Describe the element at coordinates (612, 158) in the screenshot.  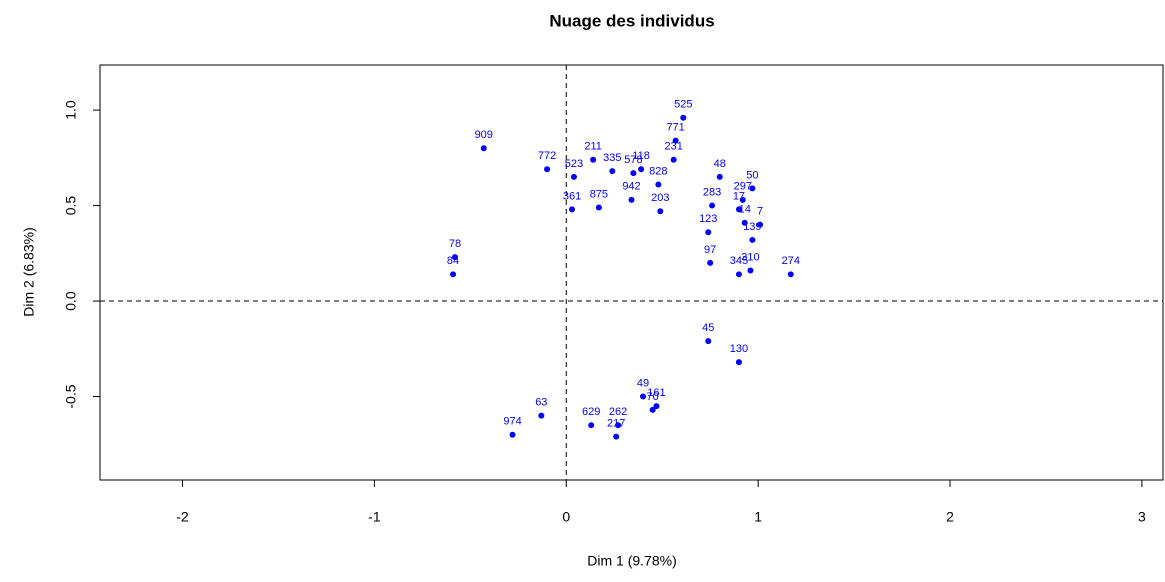
I see `point-label: 335` at that location.